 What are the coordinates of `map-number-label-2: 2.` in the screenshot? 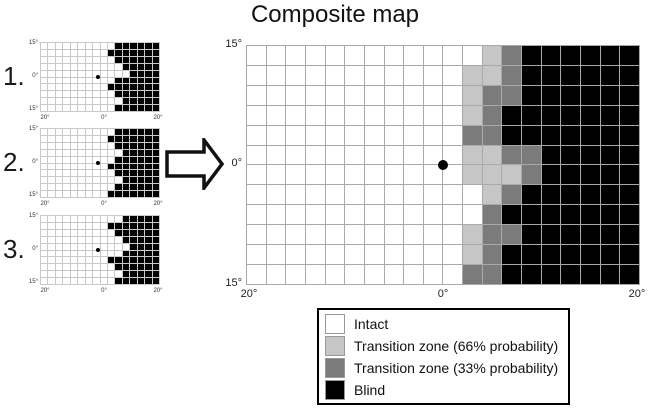 It's located at (14, 162).